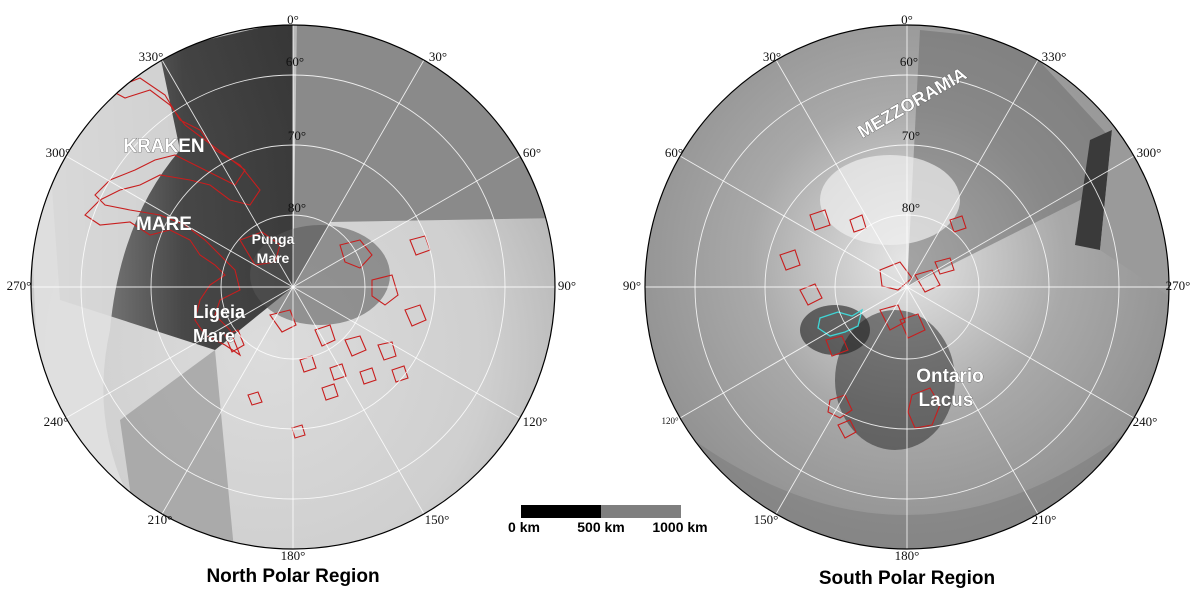 The image size is (1200, 600). I want to click on north-map-title: North Polar Region, so click(292, 576).